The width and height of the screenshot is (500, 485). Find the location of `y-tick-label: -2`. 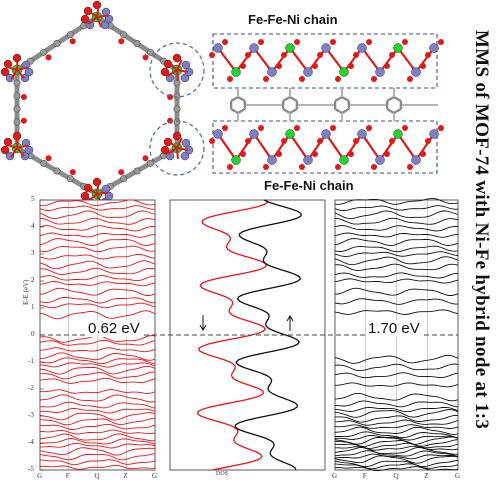

y-tick-label: -2 is located at coordinates (31, 388).